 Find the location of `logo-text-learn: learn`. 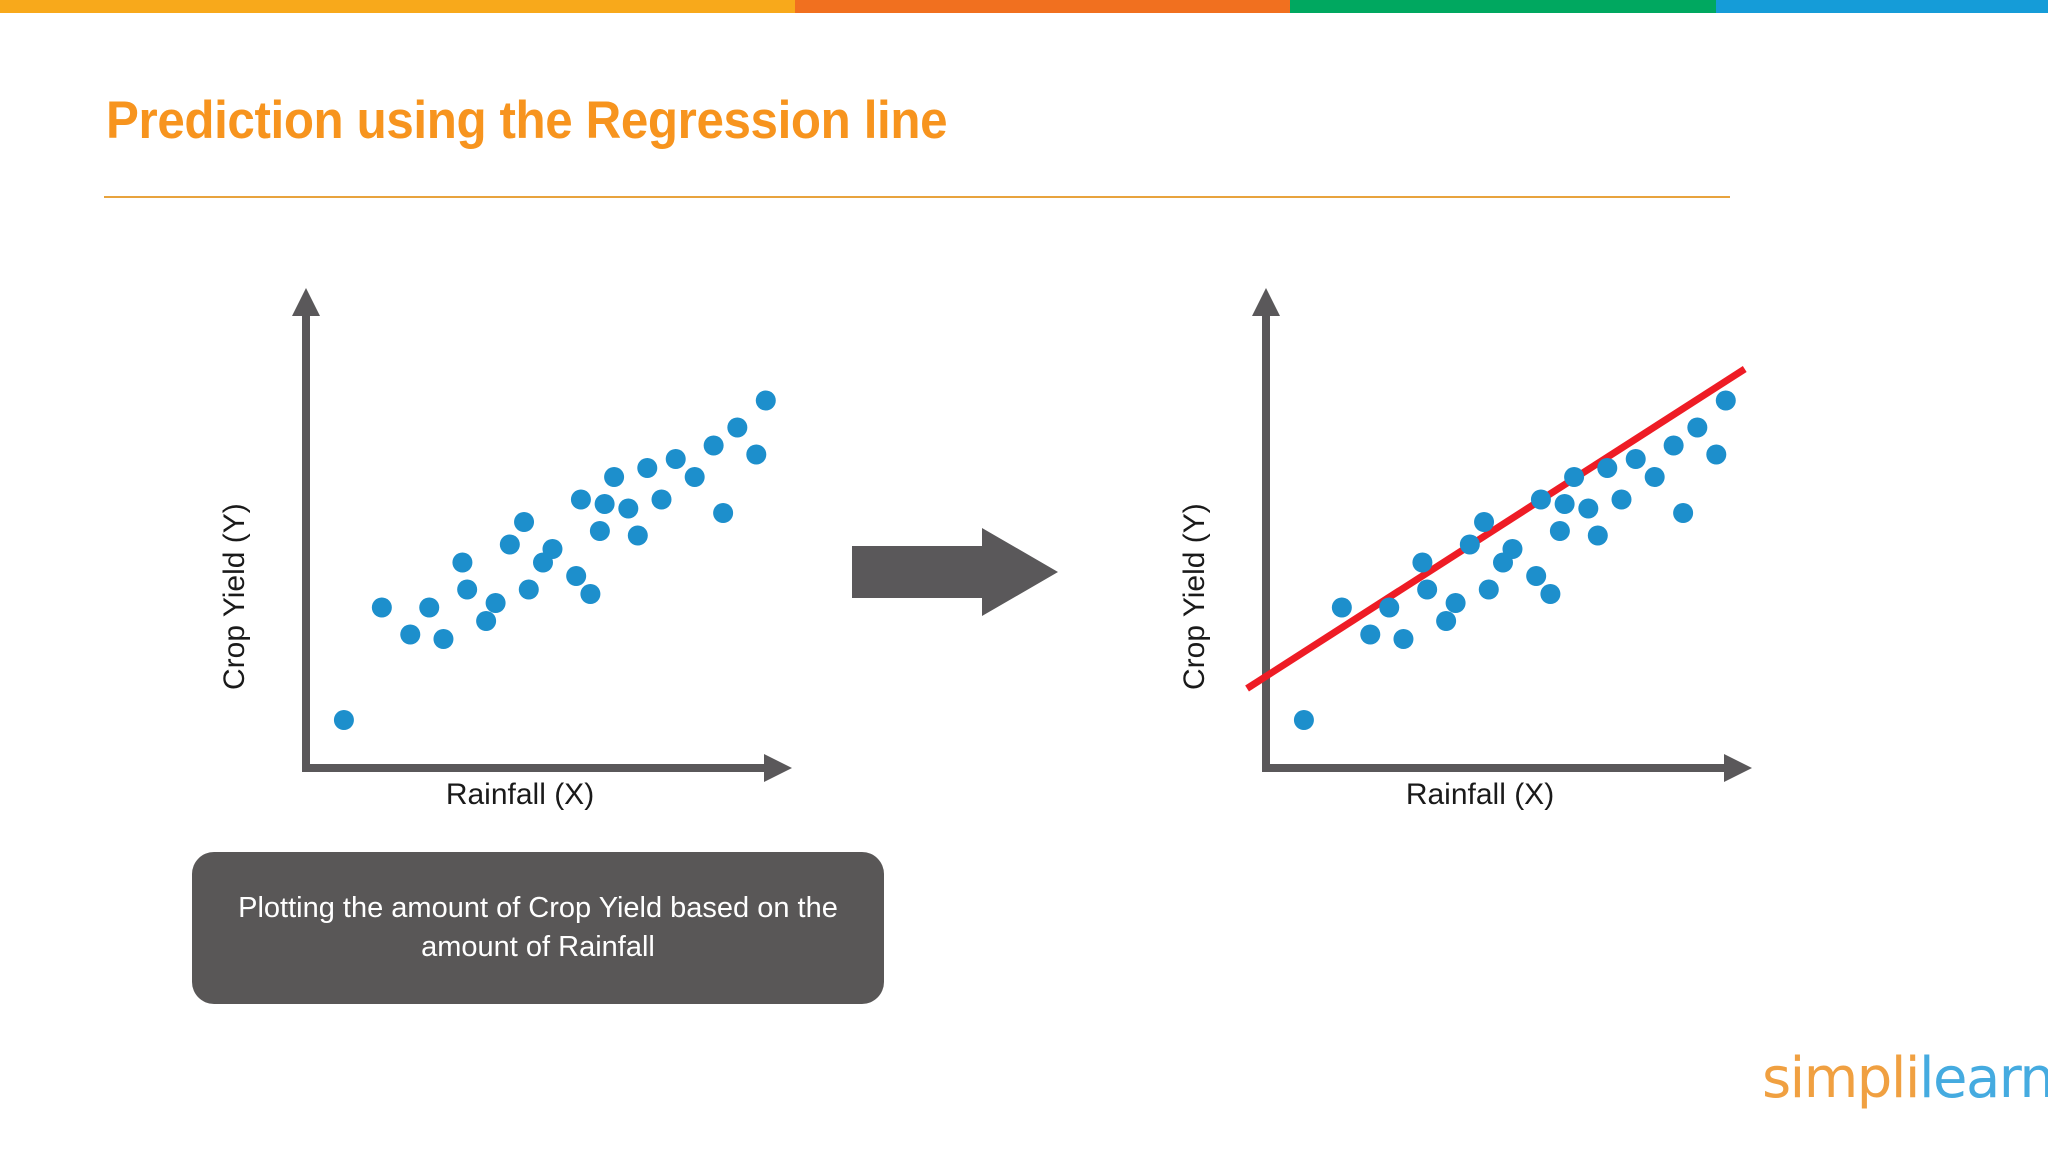

logo-text-learn: learn is located at coordinates (1983, 1078).